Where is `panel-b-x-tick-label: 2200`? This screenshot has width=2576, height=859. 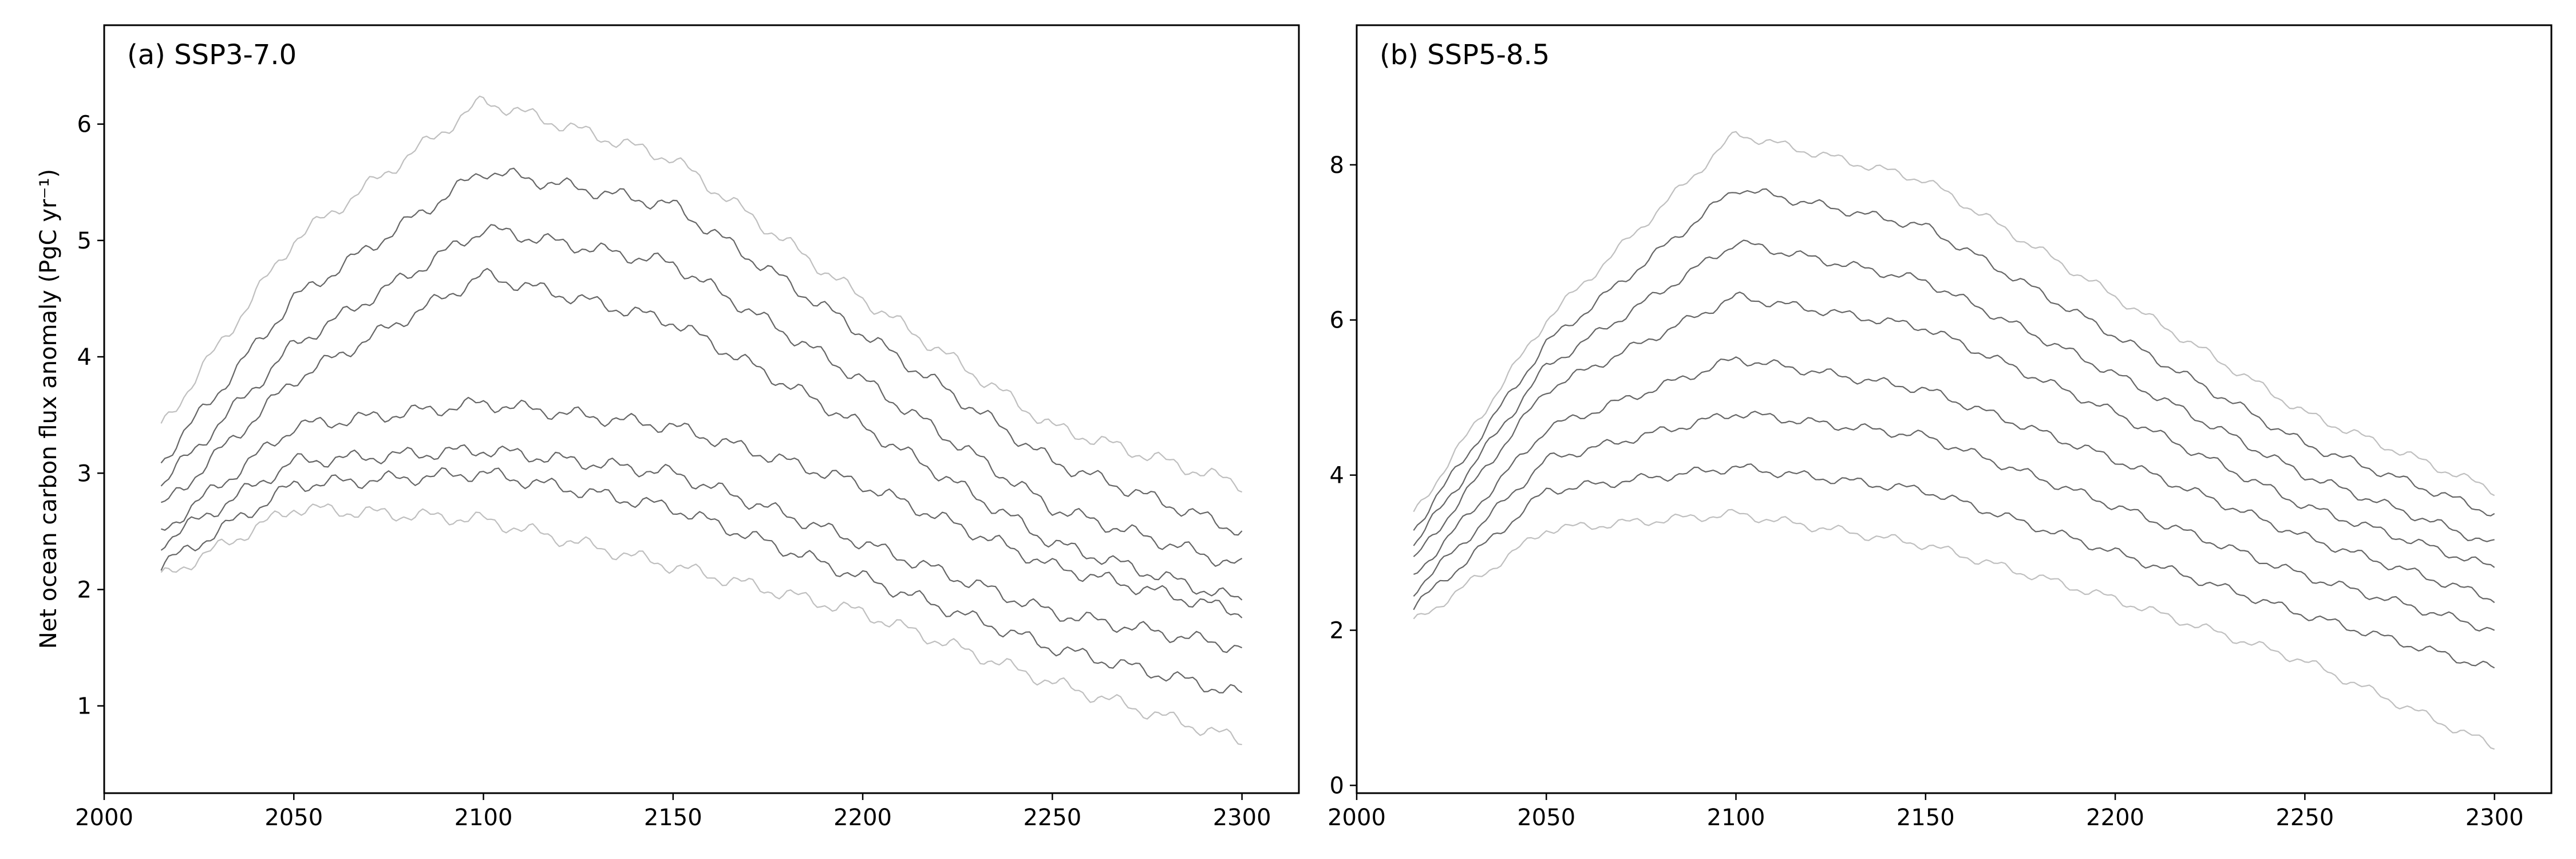
panel-b-x-tick-label: 2200 is located at coordinates (2115, 818).